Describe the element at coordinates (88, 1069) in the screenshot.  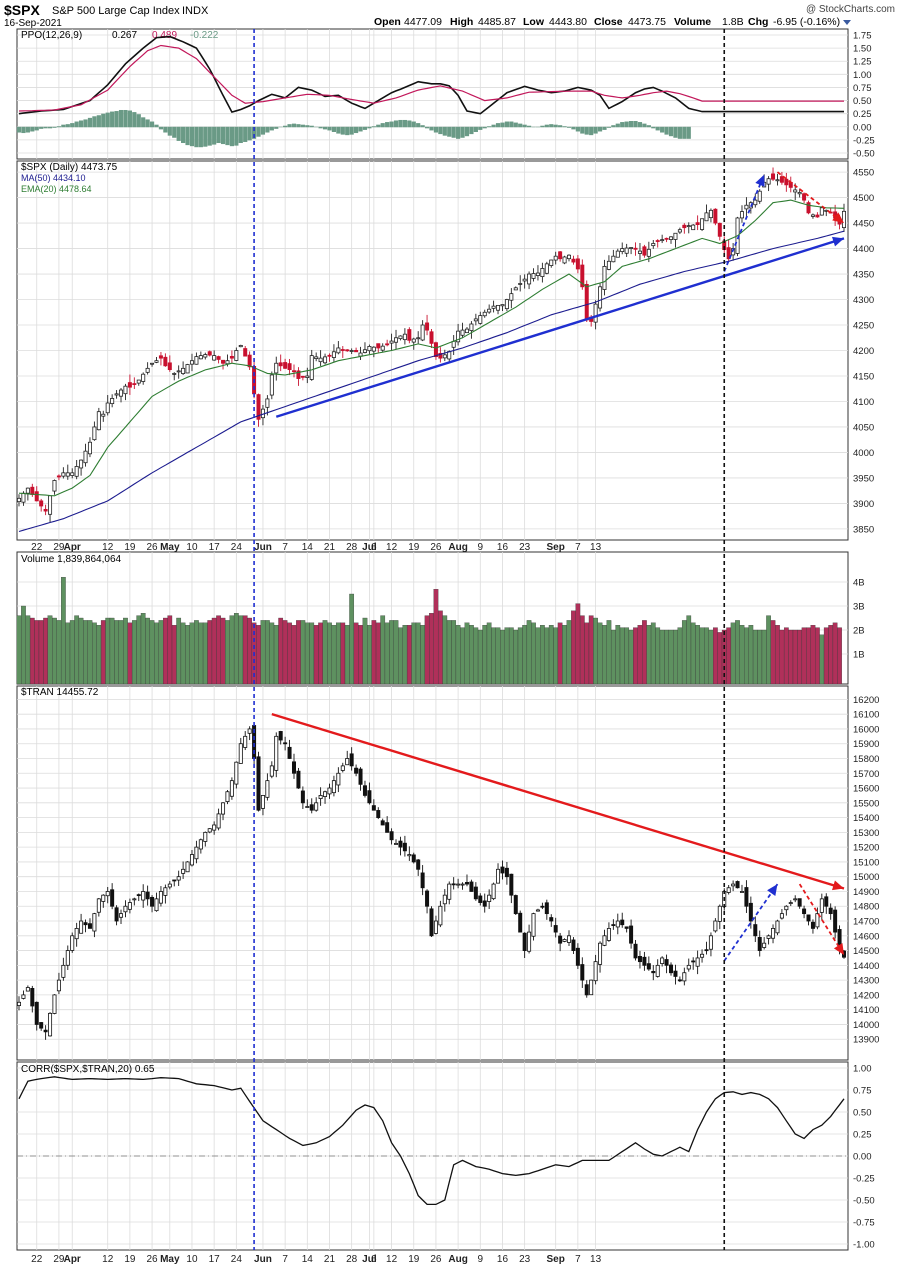
I see `corr-legend: CORR($SPX,$TRAN,20) 0.65` at that location.